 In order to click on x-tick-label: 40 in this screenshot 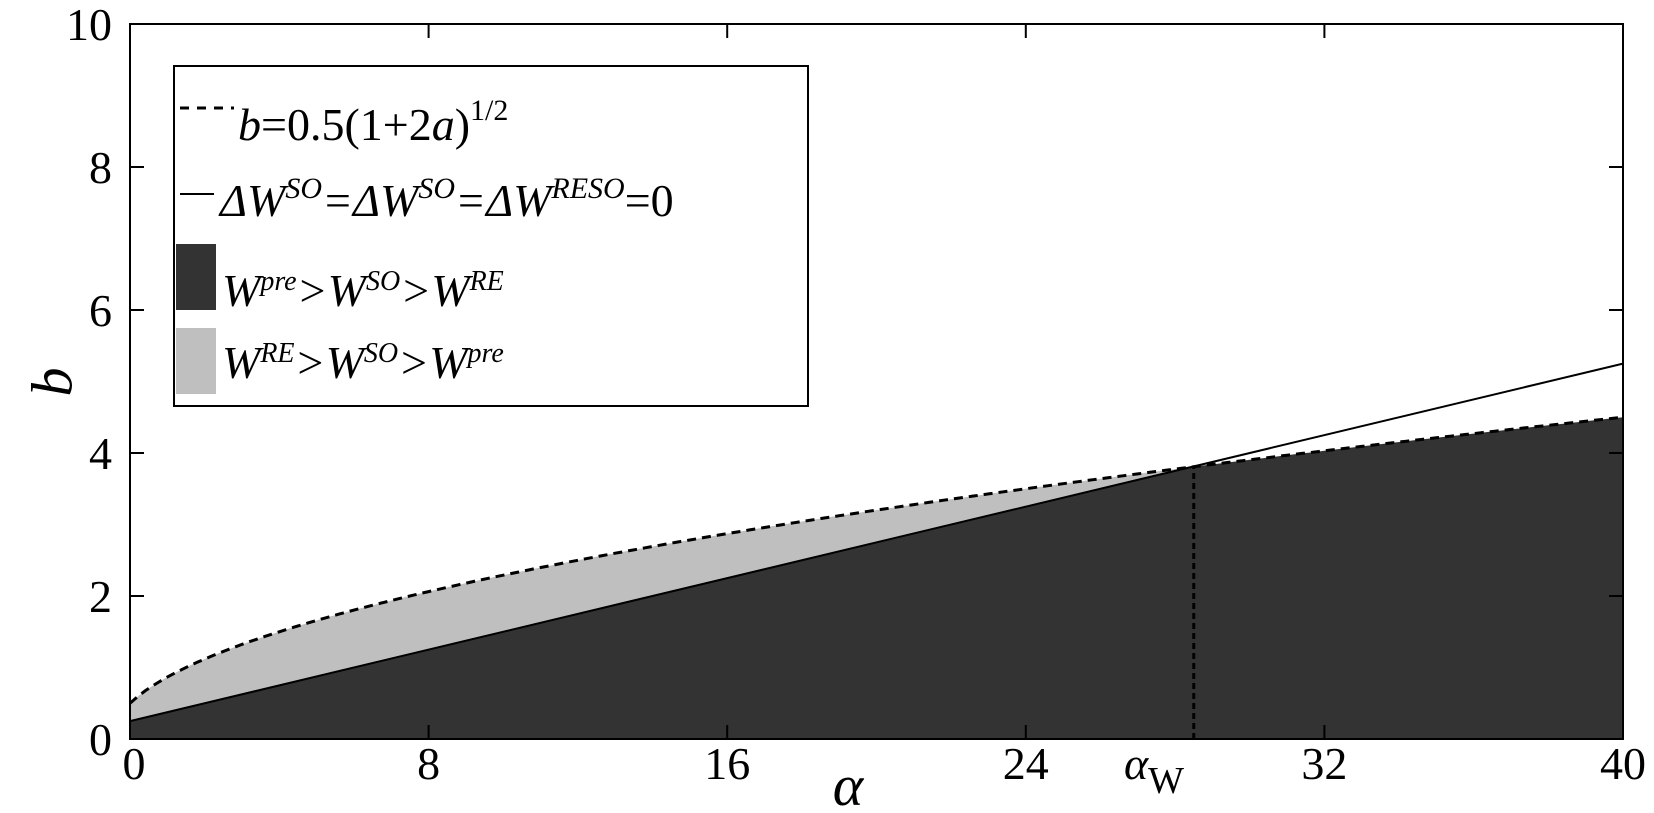, I will do `click(1623, 763)`.